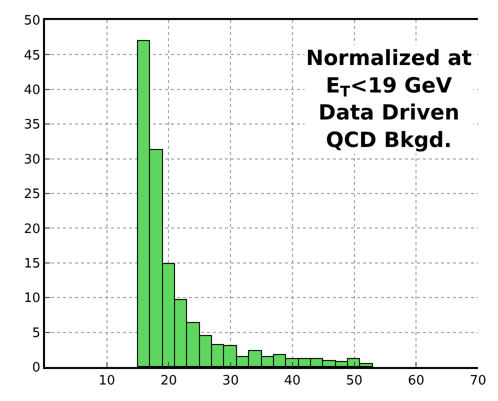 This screenshot has width=498, height=401. I want to click on y-tick-label: 10, so click(32, 298).